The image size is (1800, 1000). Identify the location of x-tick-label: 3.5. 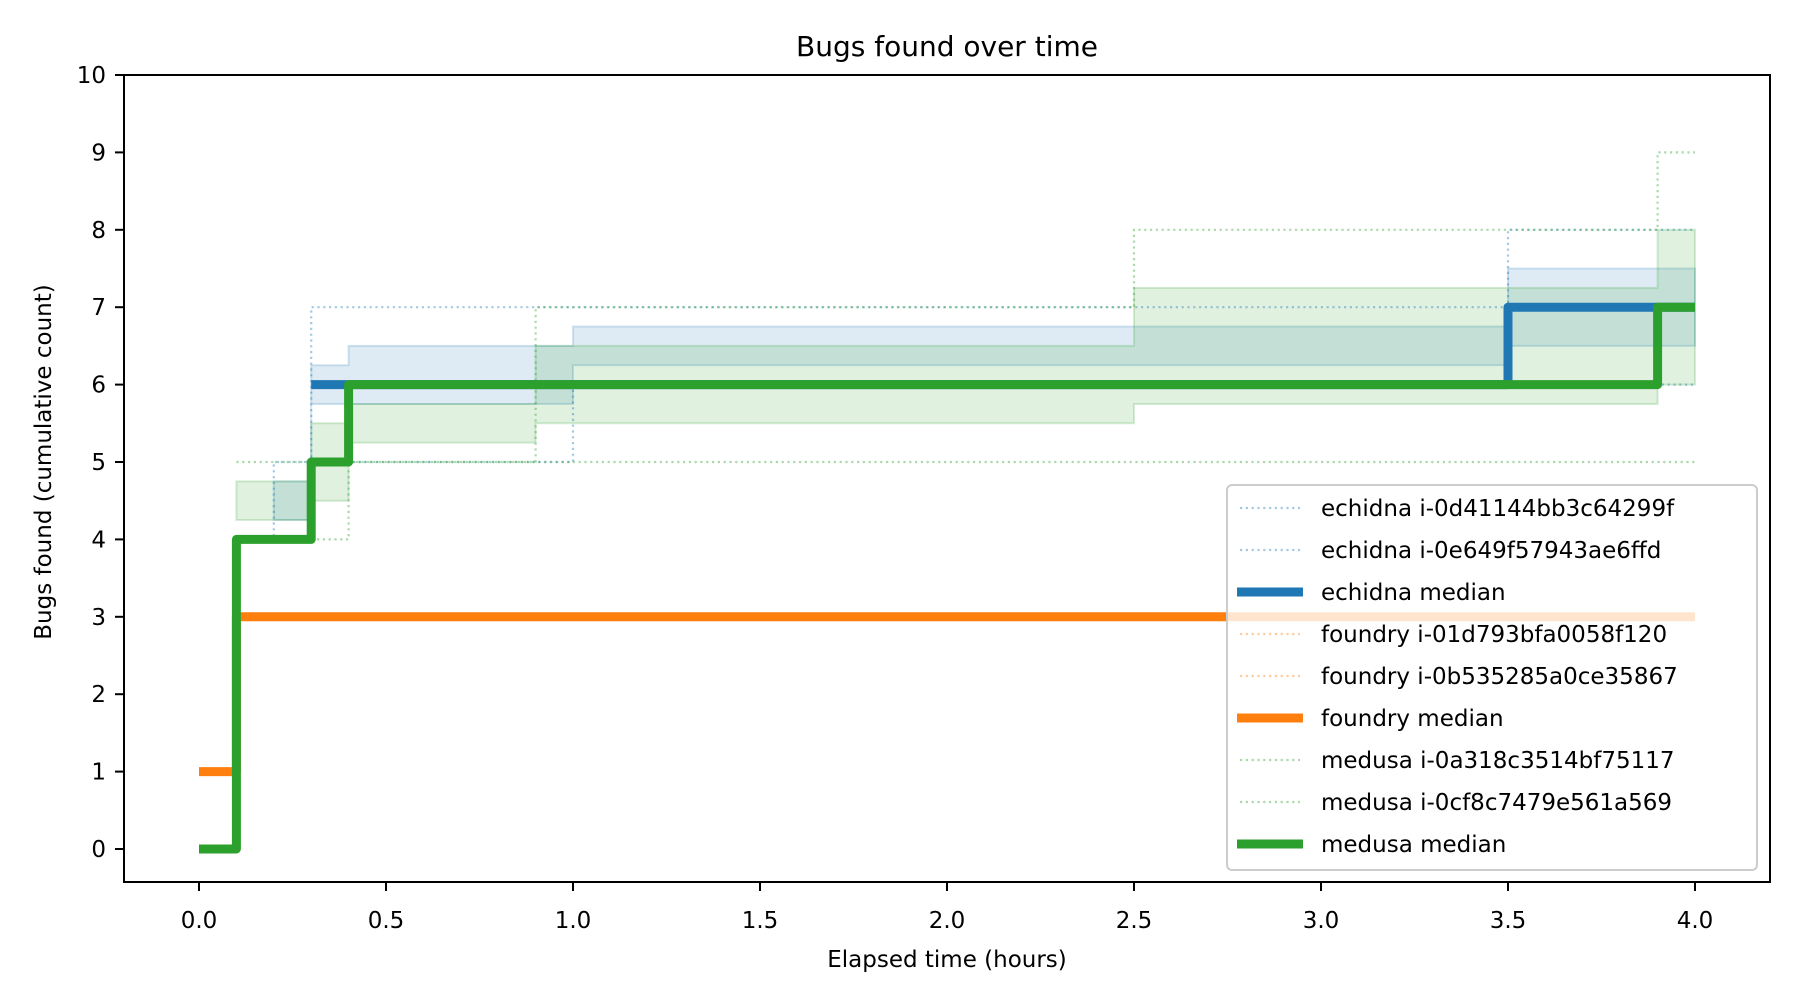
(1508, 921).